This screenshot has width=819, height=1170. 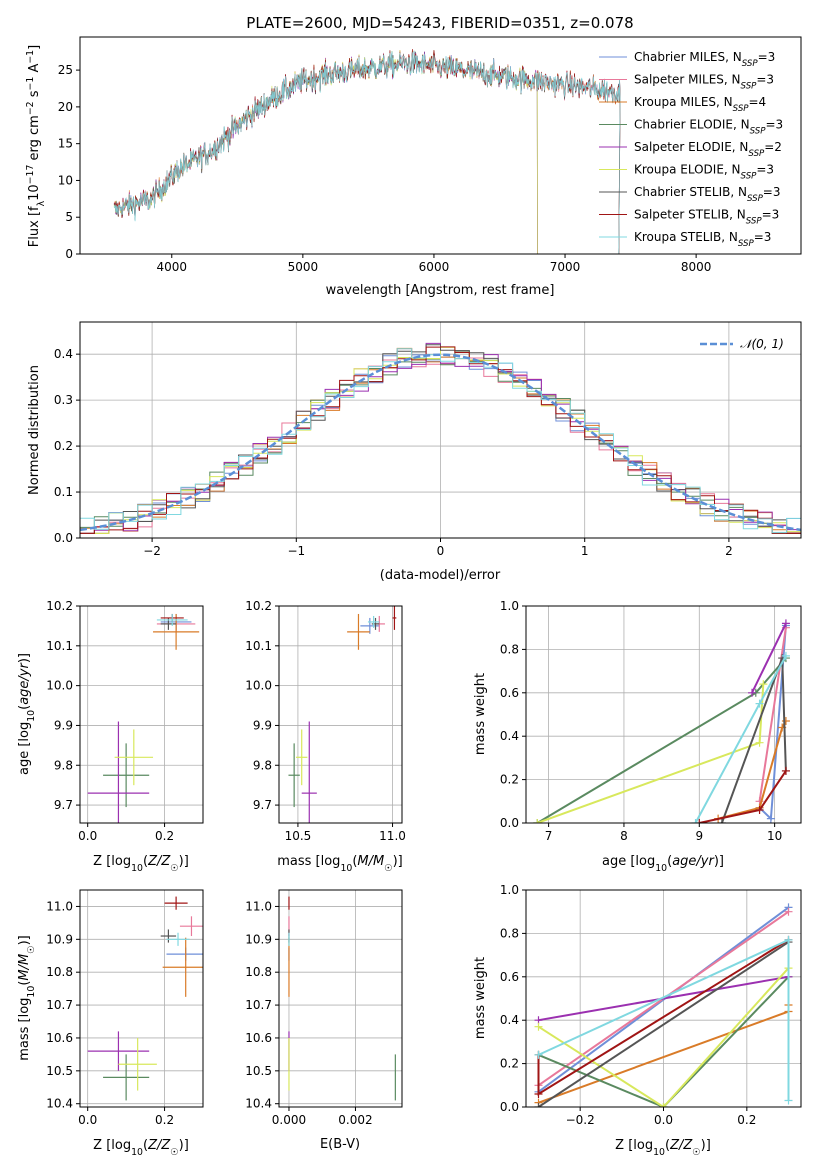 What do you see at coordinates (258, 1071) in the screenshot?
I see `y-tick-label: 10.5` at bounding box center [258, 1071].